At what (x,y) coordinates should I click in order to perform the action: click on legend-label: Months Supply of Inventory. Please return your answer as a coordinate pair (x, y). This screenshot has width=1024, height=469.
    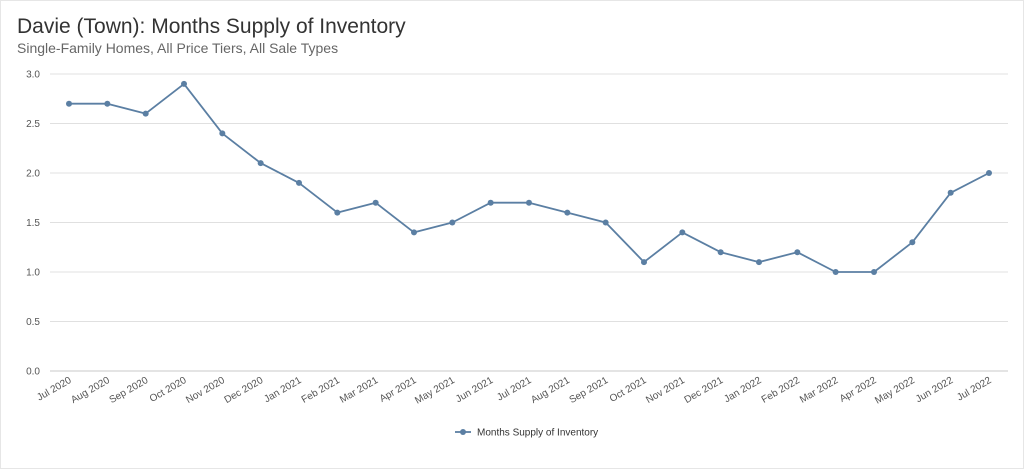
    Looking at the image, I should click on (537, 433).